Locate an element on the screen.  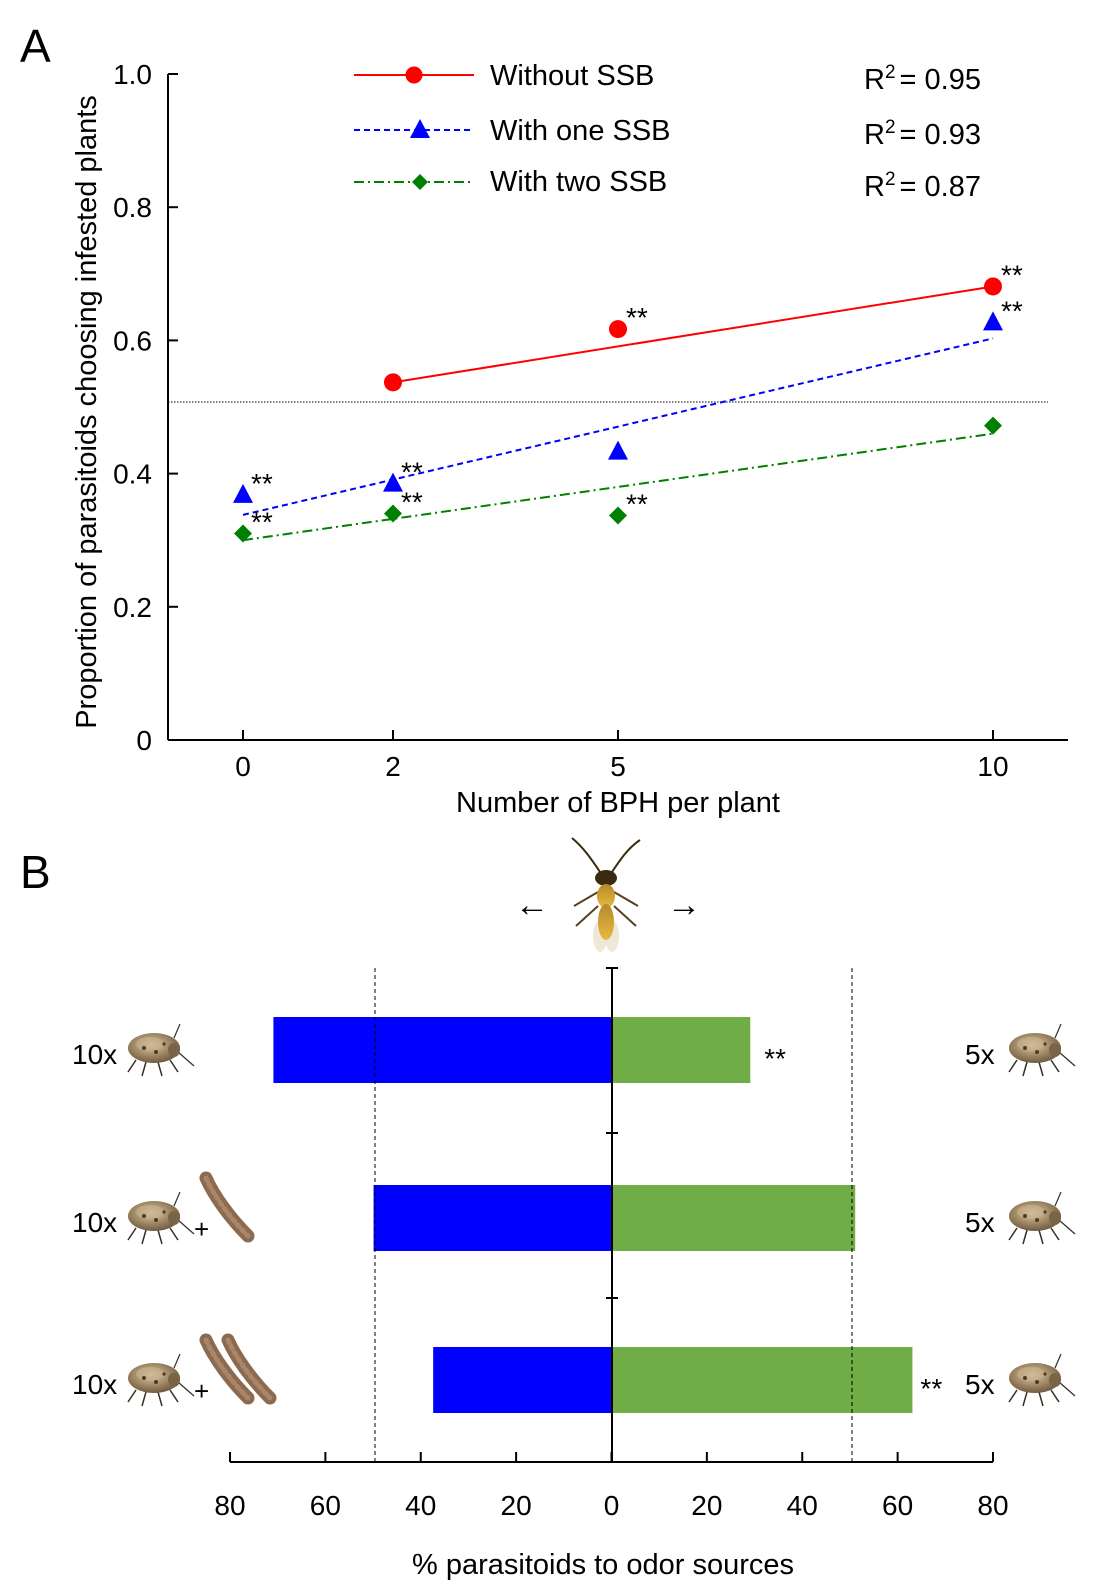
y-tick-label: 0 is located at coordinates (144, 740).